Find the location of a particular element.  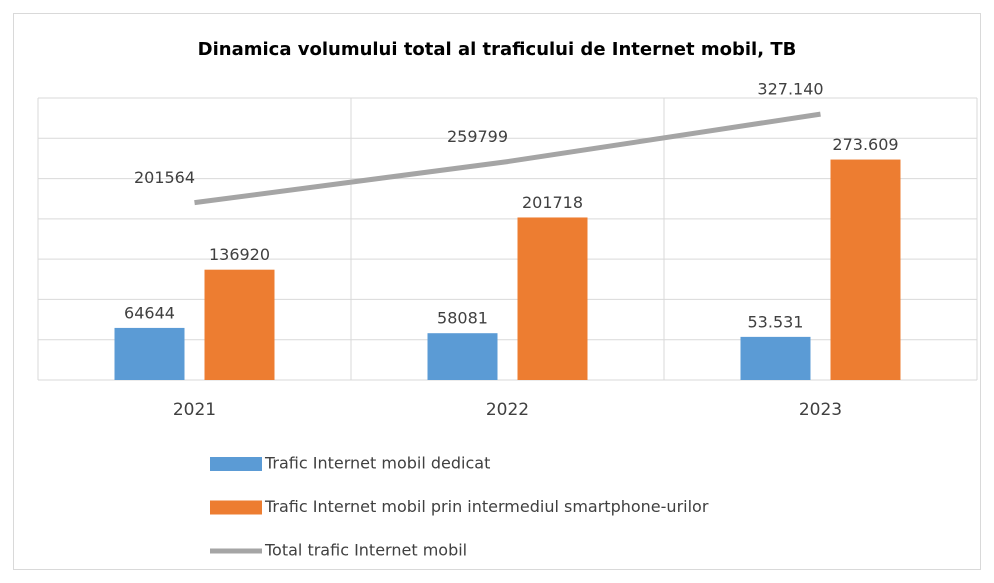

data-label: 64644 is located at coordinates (149, 312).